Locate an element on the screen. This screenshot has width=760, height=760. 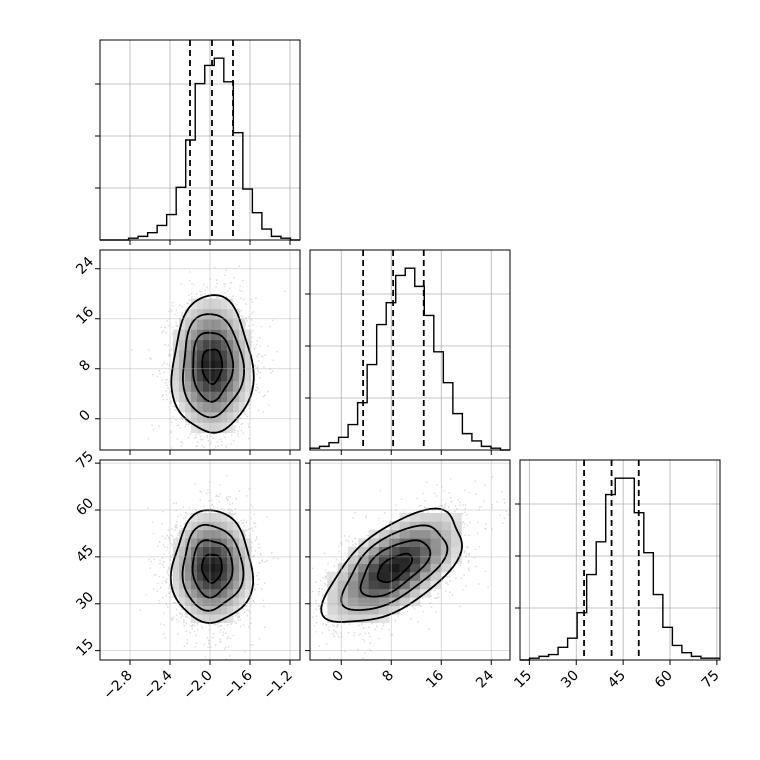
y-tick-label: 45 is located at coordinates (85, 554).